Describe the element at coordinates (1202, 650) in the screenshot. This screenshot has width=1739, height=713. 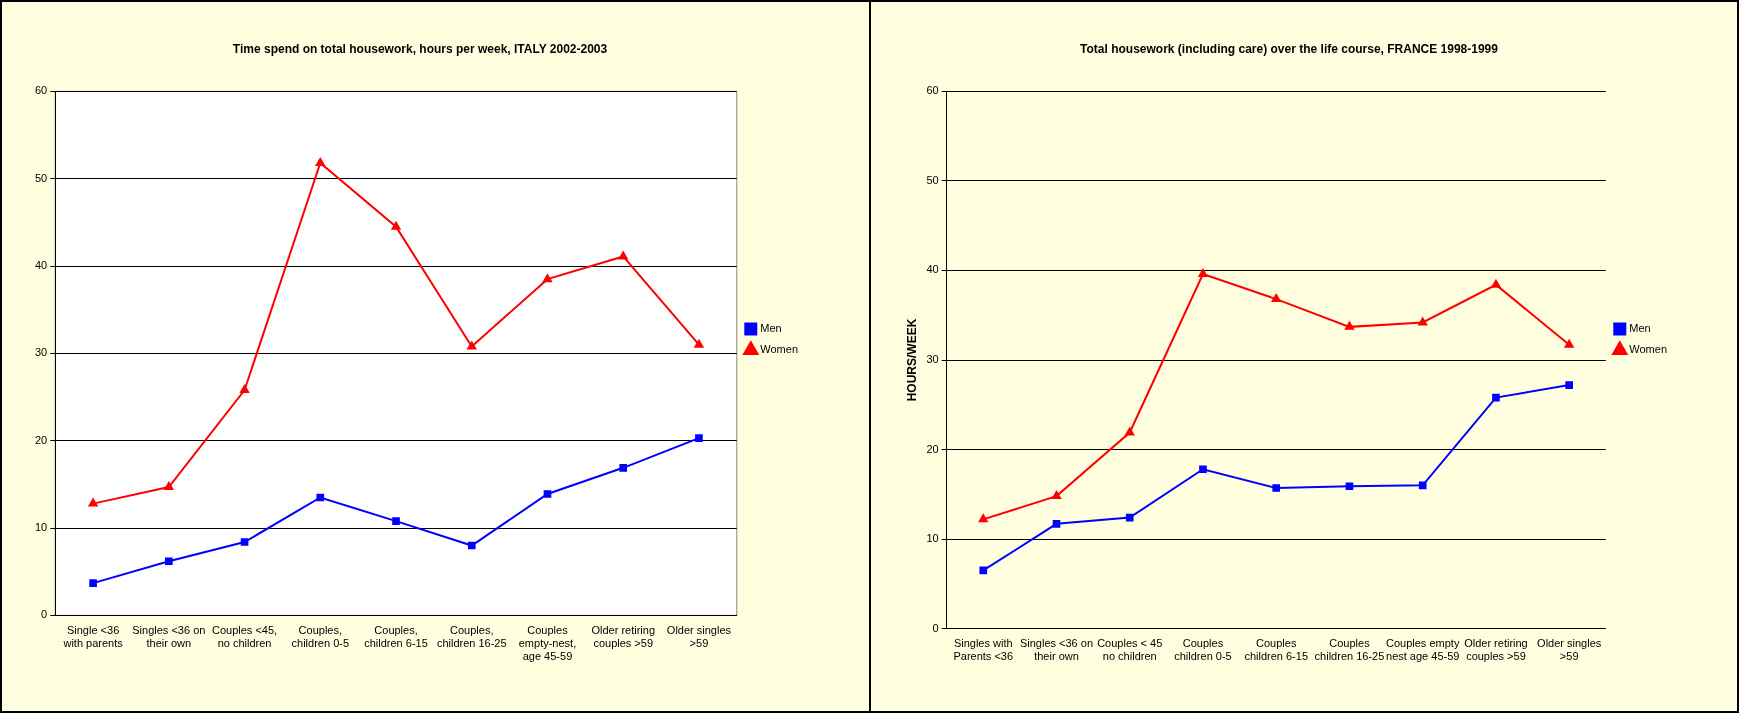
I see `x-tick-label: Couples children 0-5` at that location.